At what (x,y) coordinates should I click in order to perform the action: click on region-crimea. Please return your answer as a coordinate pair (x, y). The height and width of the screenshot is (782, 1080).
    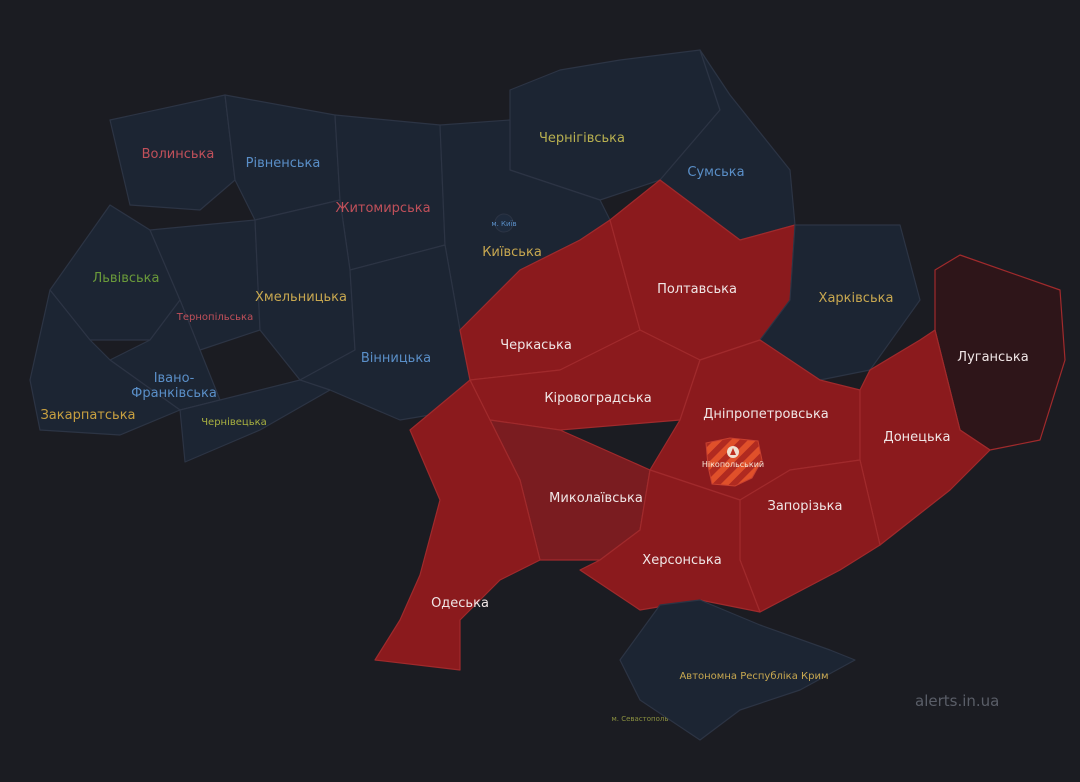
    Looking at the image, I should click on (737, 670).